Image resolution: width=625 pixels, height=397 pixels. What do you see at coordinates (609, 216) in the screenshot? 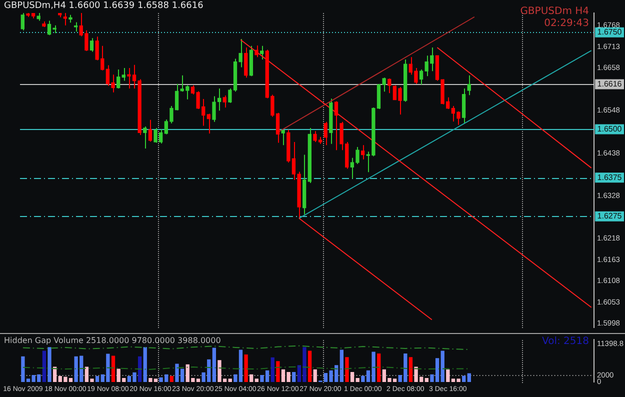
I see `ref-line-label: 1.6275` at bounding box center [609, 216].